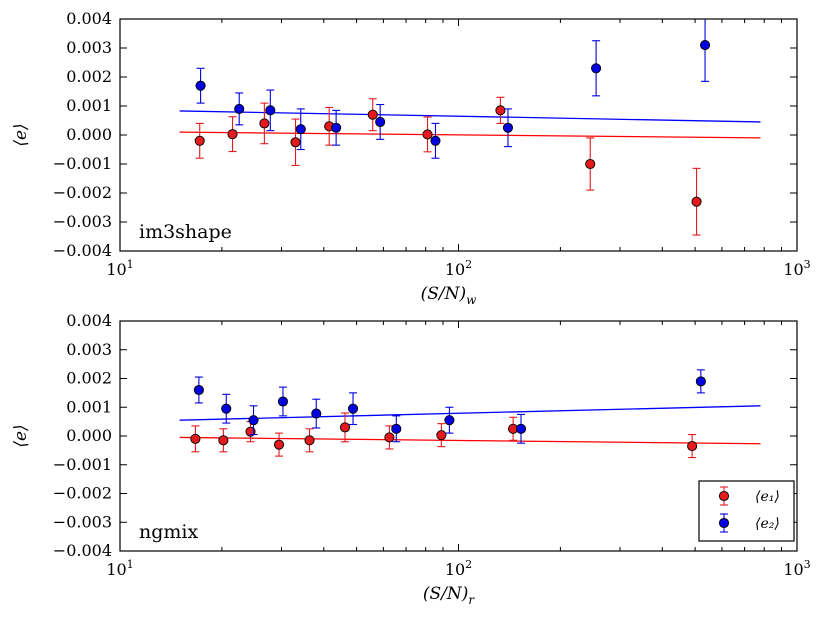 The width and height of the screenshot is (830, 625). Describe the element at coordinates (449, 595) in the screenshot. I see `x-axis-label: (S/N)r` at that location.